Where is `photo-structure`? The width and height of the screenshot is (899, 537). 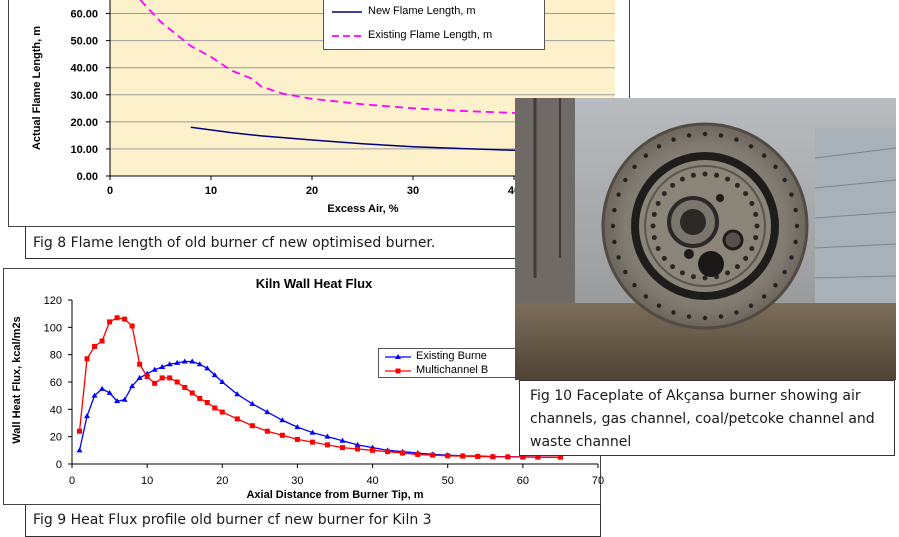
photo-structure is located at coordinates (545, 203).